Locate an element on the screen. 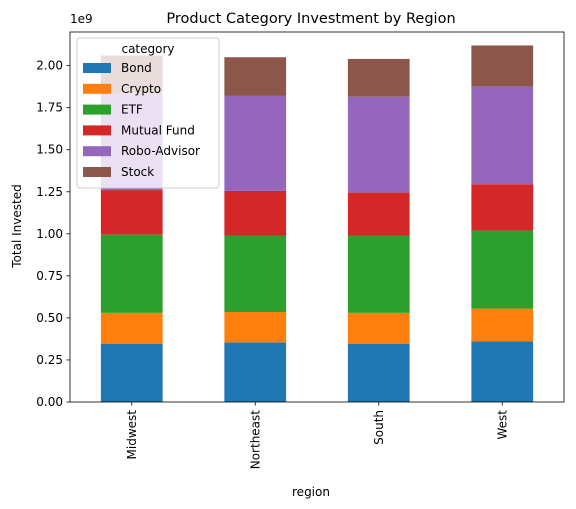 Image resolution: width=576 pixels, height=509 pixels. bar-west-crypto is located at coordinates (502, 325).